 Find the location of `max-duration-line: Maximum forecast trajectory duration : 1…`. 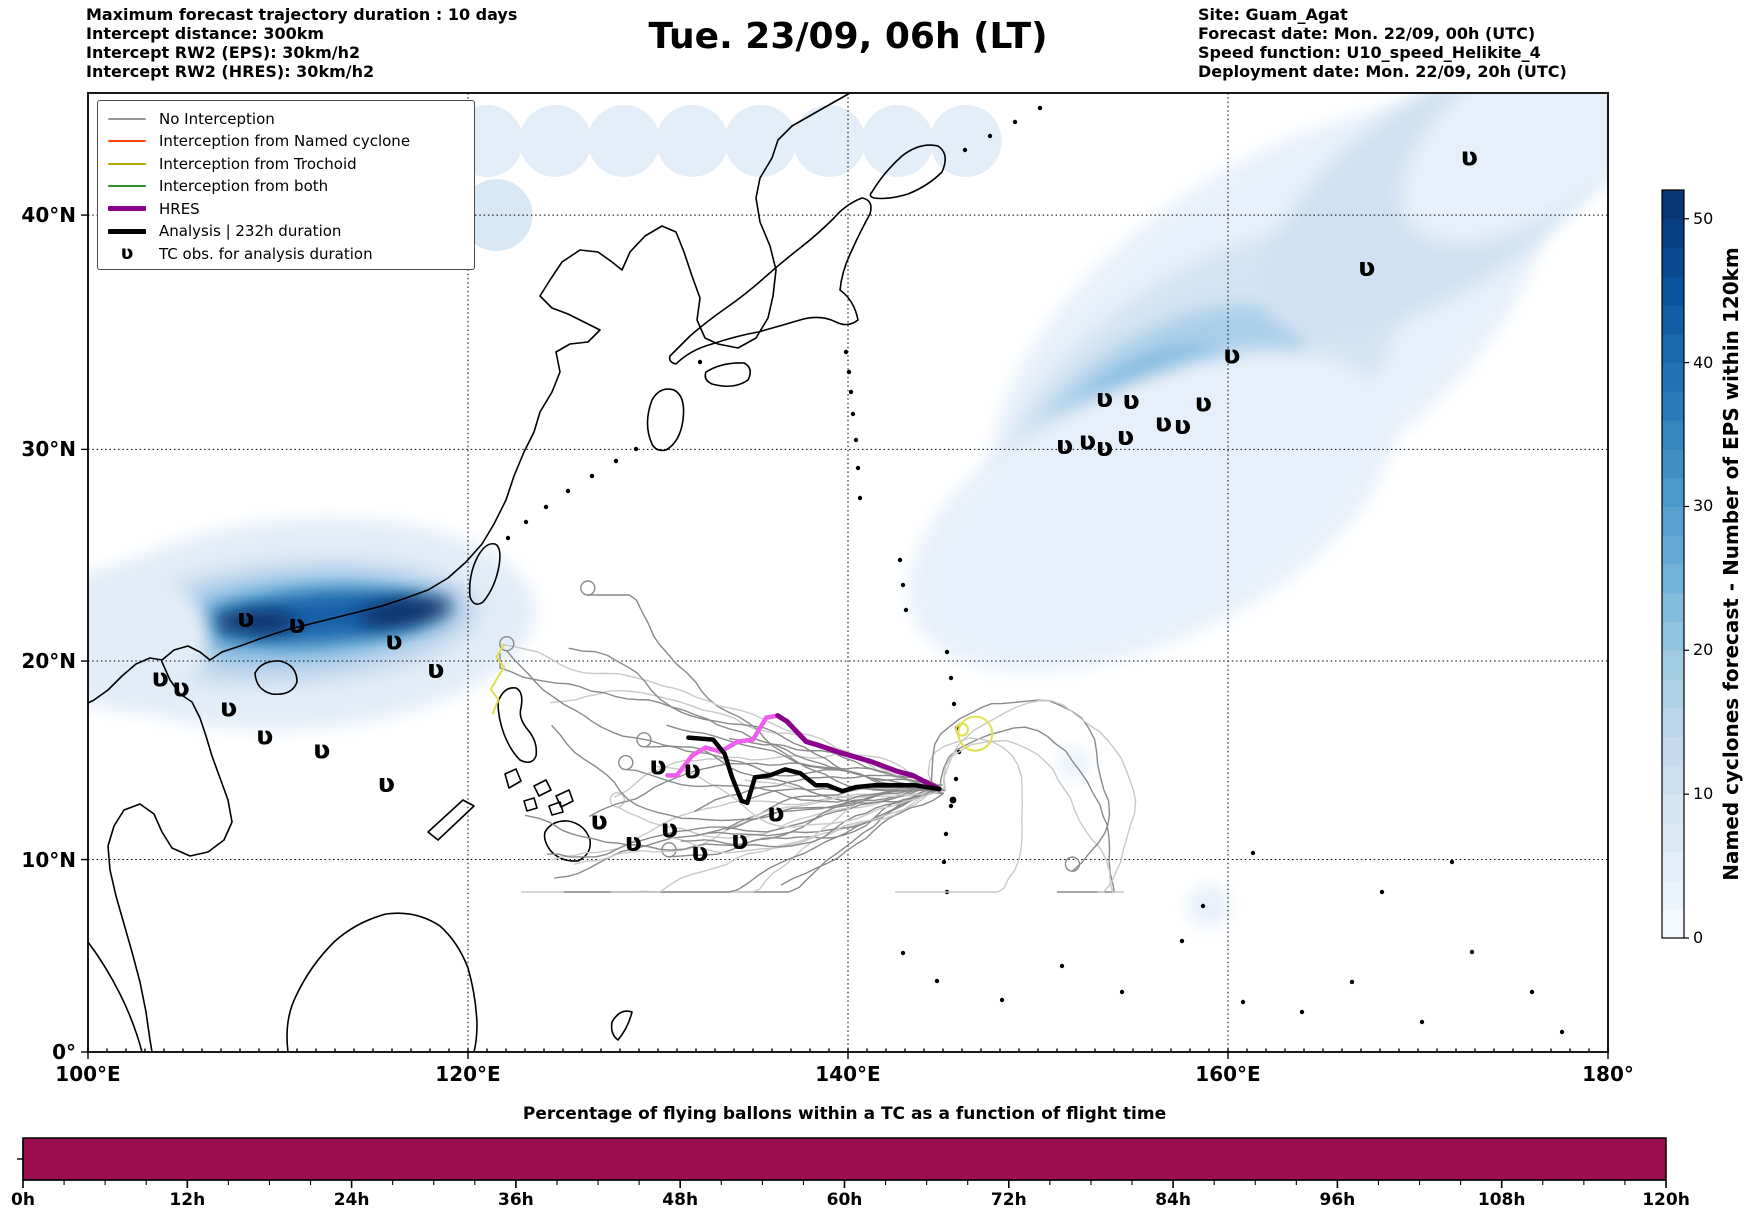

max-duration-line: Maximum forecast trajectory duration : 1… is located at coordinates (302, 14).